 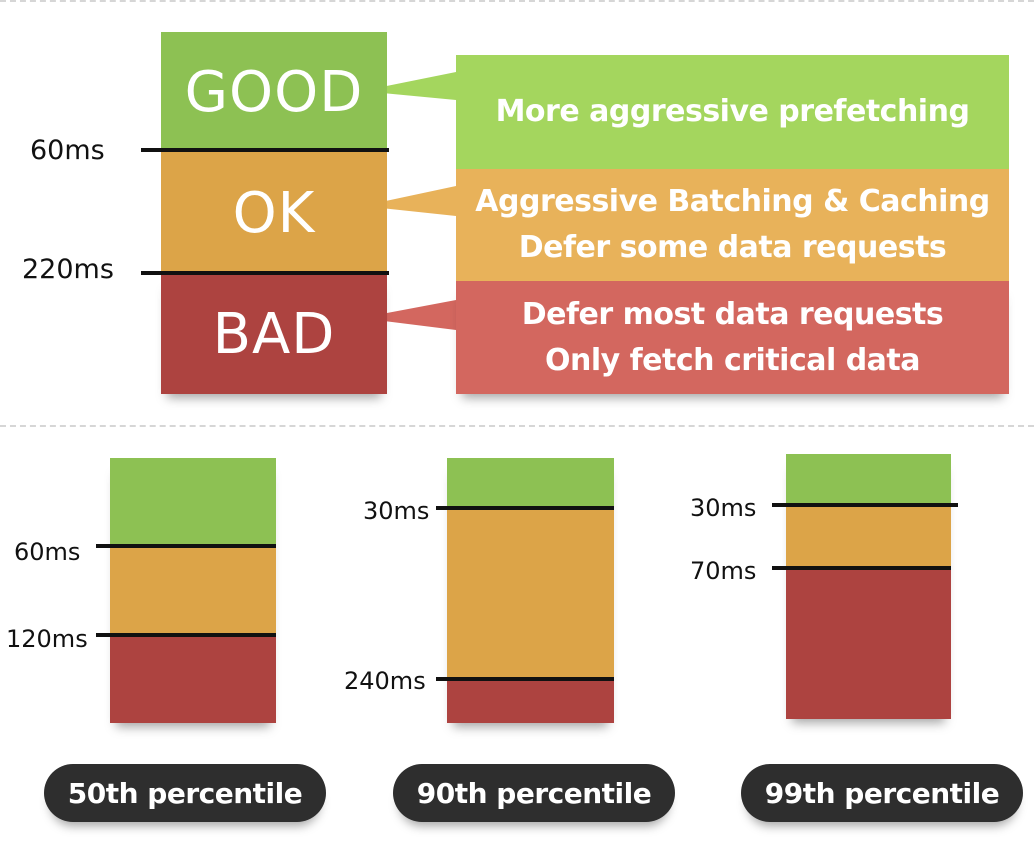 I want to click on percentile-label-pill: 50th percentile, so click(x=185, y=793).